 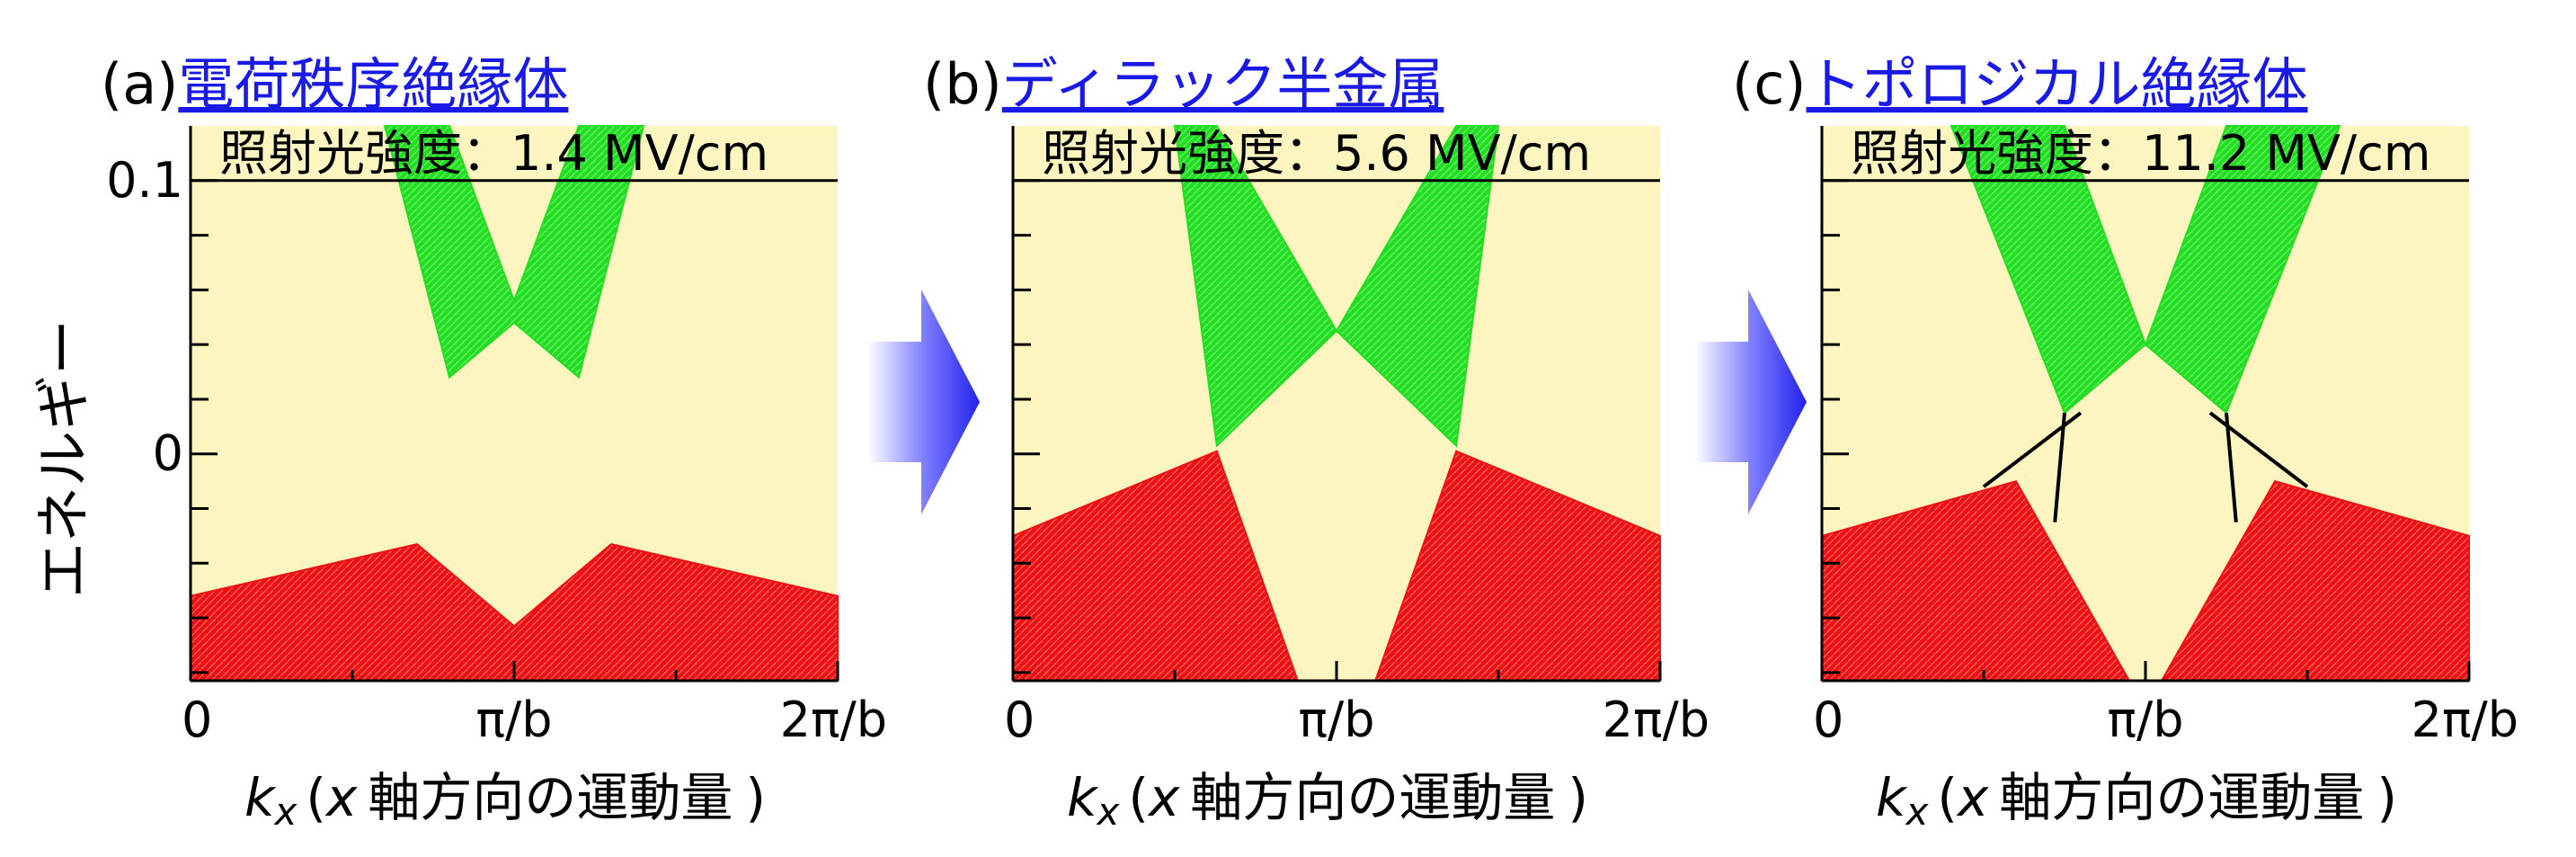 I want to click on panel-letter: (a), so click(x=139, y=84).